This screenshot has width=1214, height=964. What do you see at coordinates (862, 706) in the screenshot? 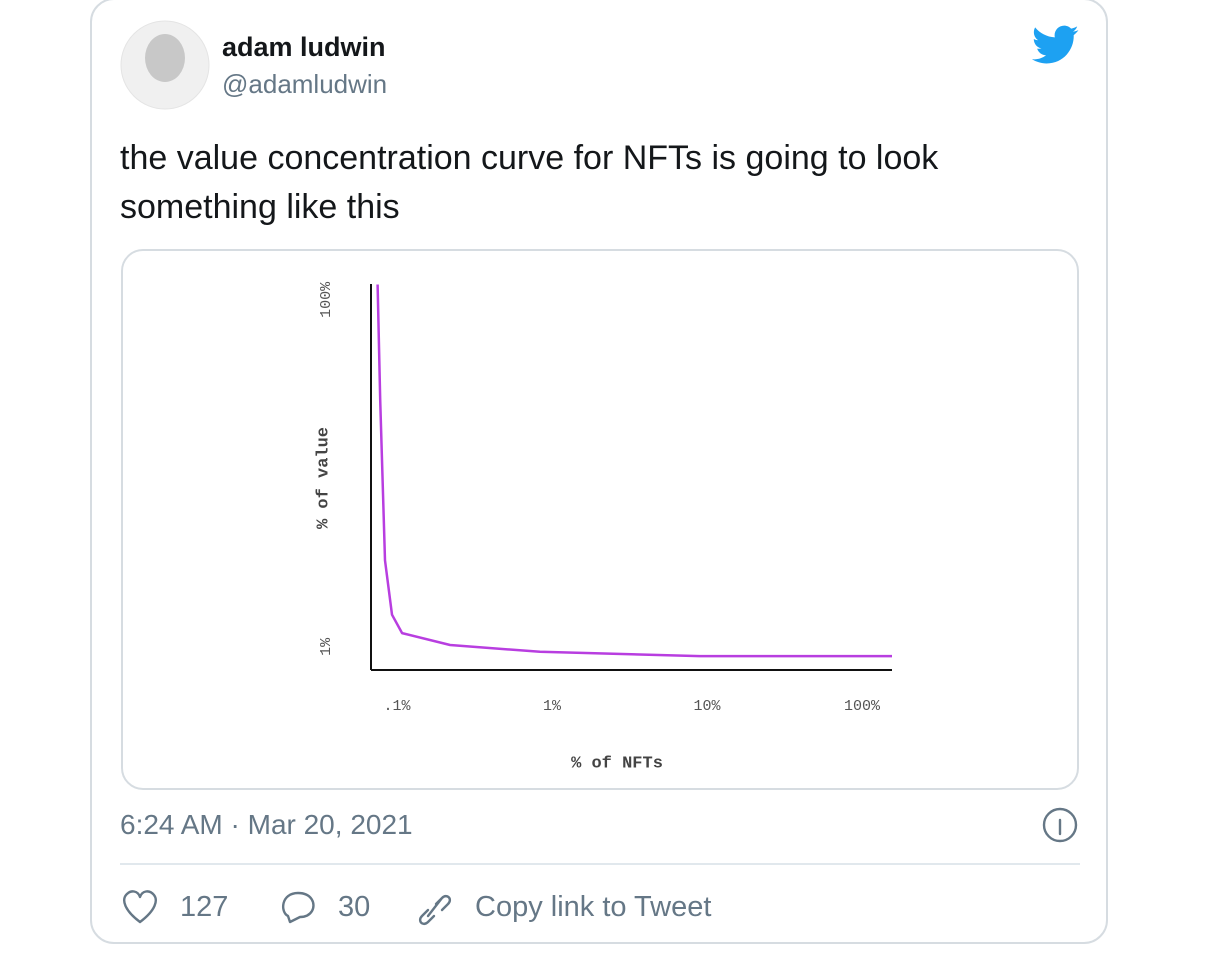
I see `x-tick-label: 100%` at bounding box center [862, 706].